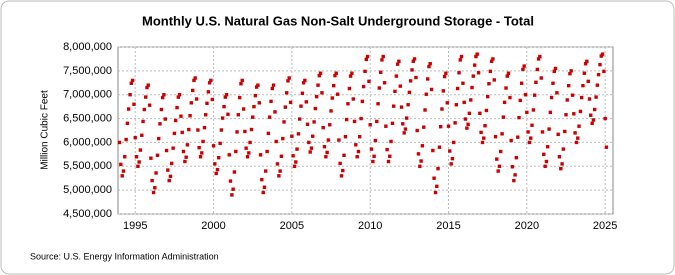 The height and width of the screenshot is (275, 675). Describe the element at coordinates (87, 95) in the screenshot. I see `y-tick-label: 7,000,000` at that location.